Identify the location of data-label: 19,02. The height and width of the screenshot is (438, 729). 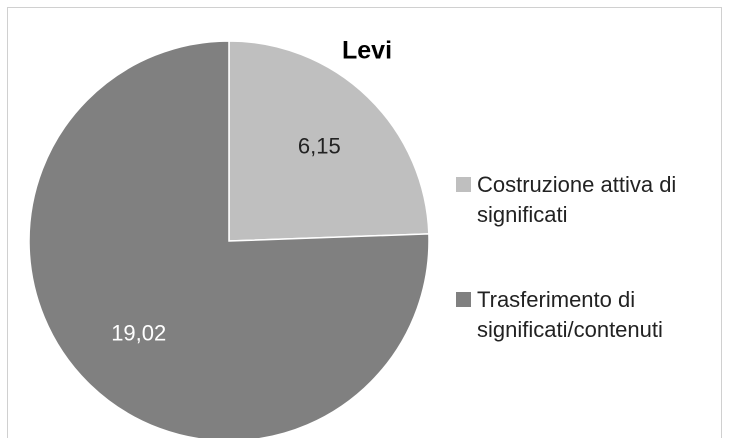
(138, 332).